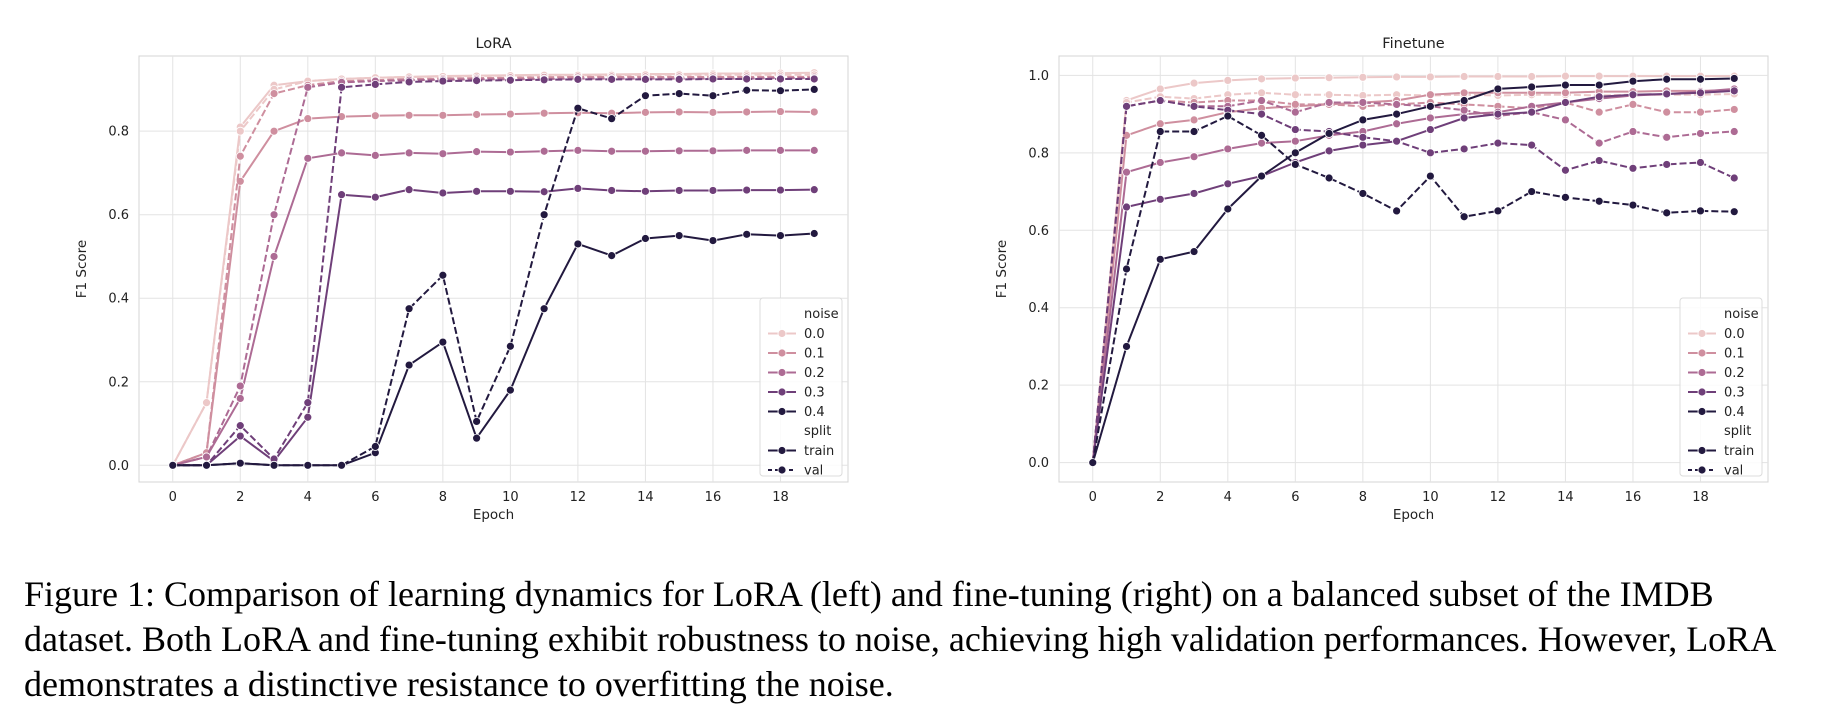  What do you see at coordinates (1700, 497) in the screenshot?
I see `x-tick-label: 18` at bounding box center [1700, 497].